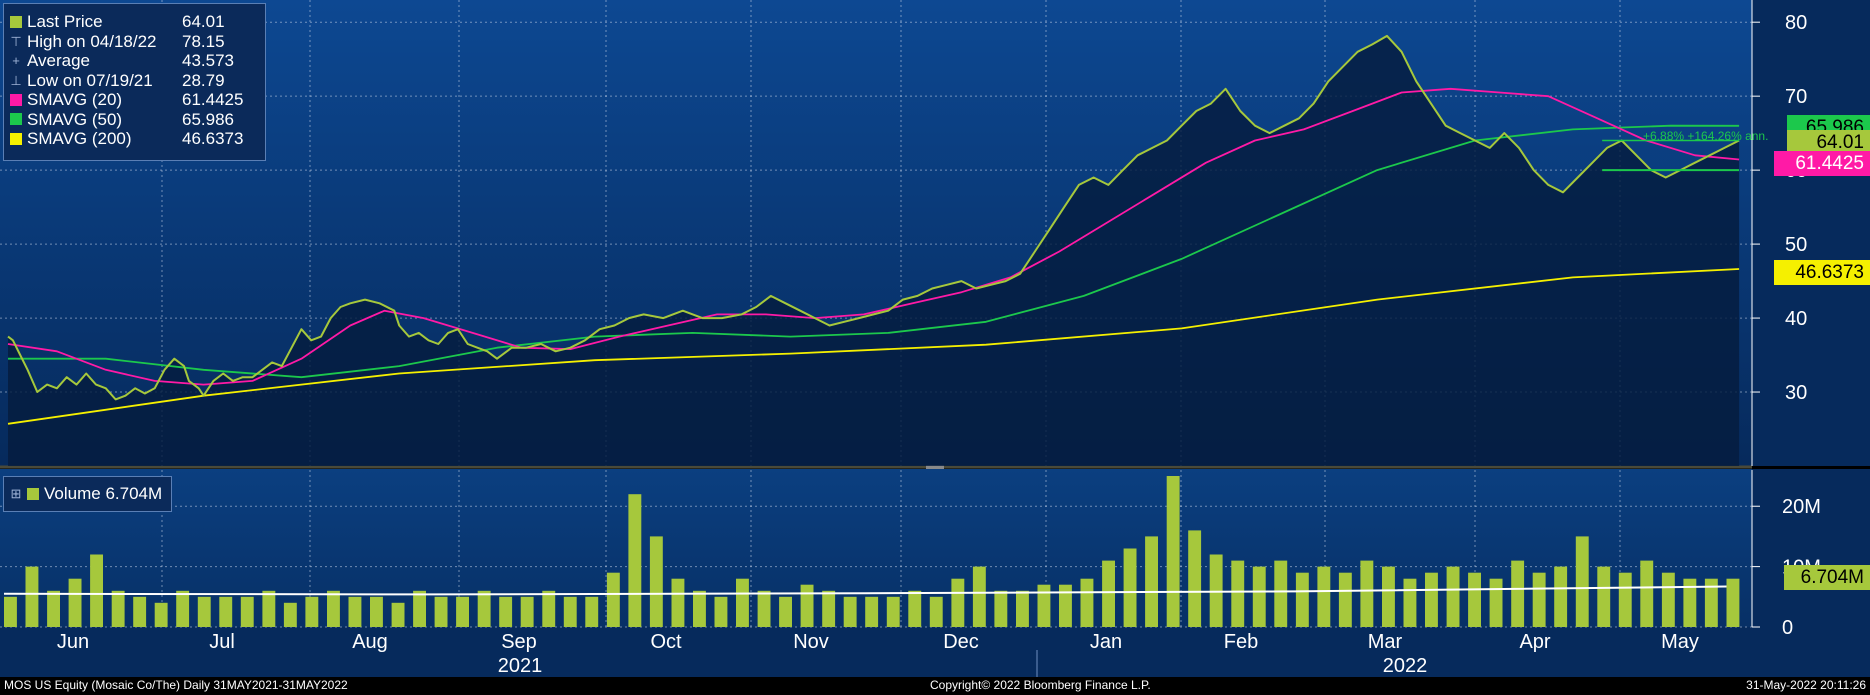 The height and width of the screenshot is (695, 1870). What do you see at coordinates (87, 494) in the screenshot?
I see `volume-legend: ⊞ Volume 6.704M` at bounding box center [87, 494].